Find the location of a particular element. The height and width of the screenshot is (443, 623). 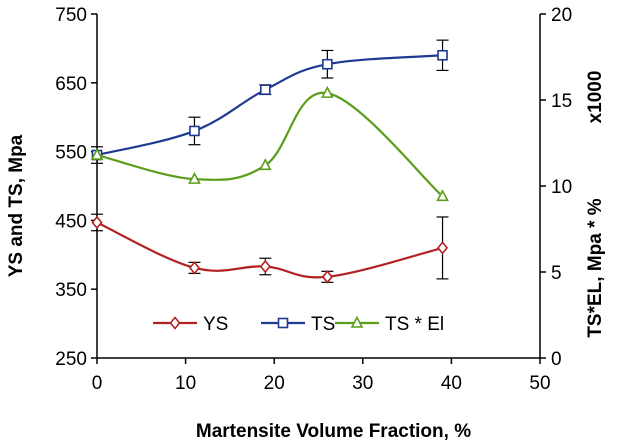

y-right-multiplier: x1000 is located at coordinates (595, 97).